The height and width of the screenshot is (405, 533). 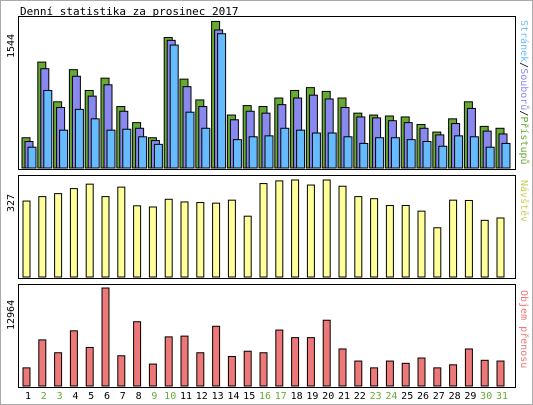 I want to click on legend-objem-prenosu: Objem přenosu, so click(x=524, y=329).